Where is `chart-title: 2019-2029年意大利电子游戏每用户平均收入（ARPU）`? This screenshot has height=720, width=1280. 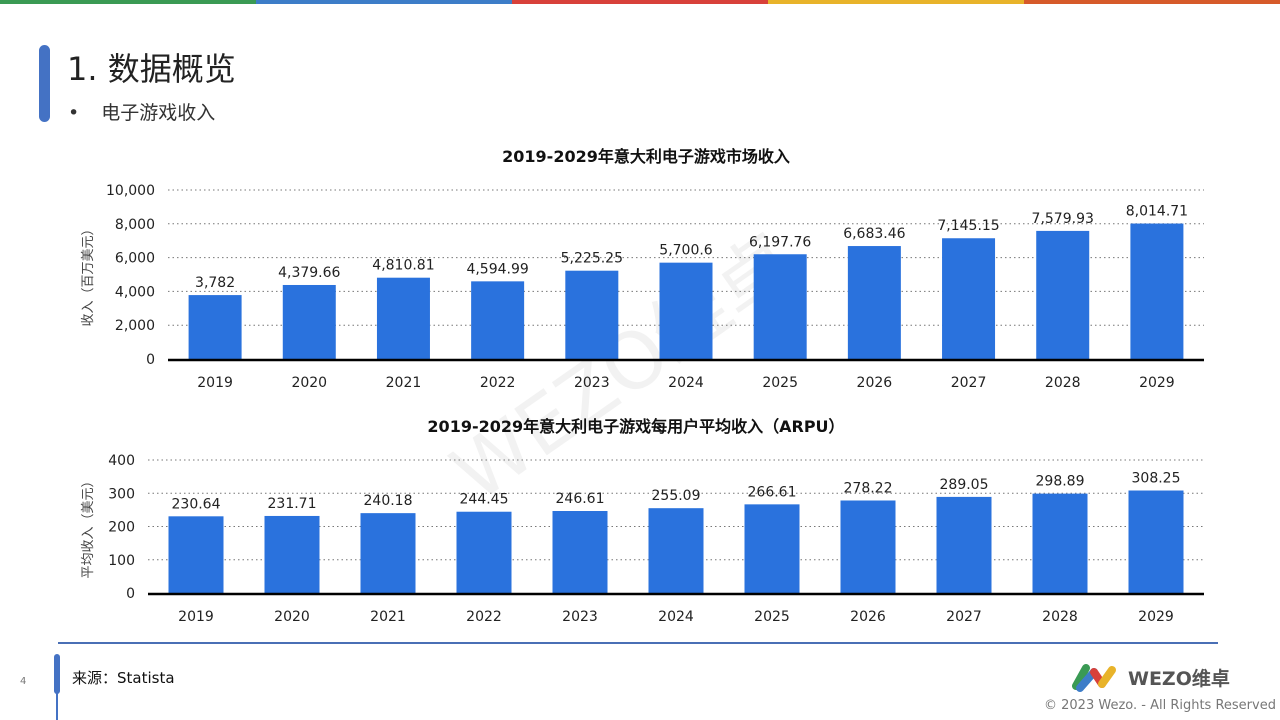 chart-title: 2019-2029年意大利电子游戏每用户平均收入（ARPU） is located at coordinates (635, 426).